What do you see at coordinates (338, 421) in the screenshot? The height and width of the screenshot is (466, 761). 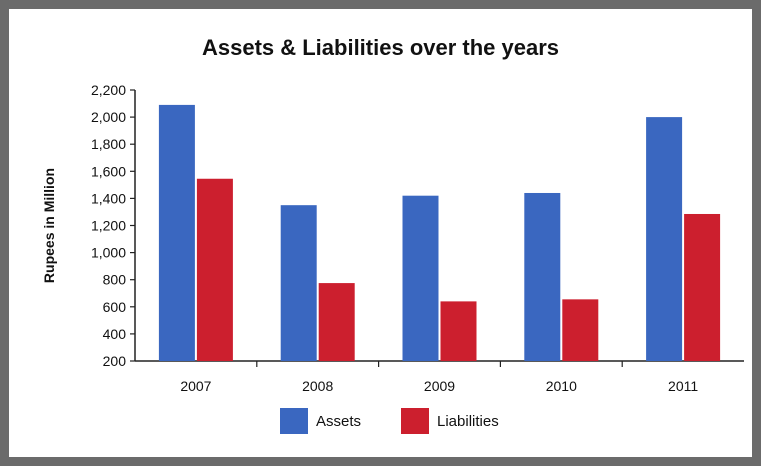 I see `legend-label-assets: Assets` at bounding box center [338, 421].